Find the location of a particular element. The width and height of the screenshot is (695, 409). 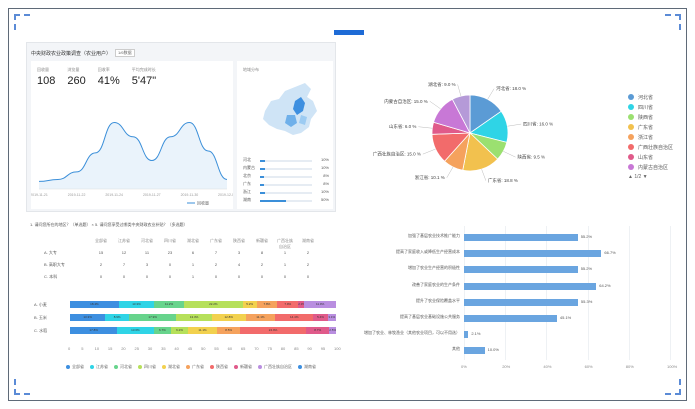

stacked-x-tick: 45 is located at coordinates (190, 348).